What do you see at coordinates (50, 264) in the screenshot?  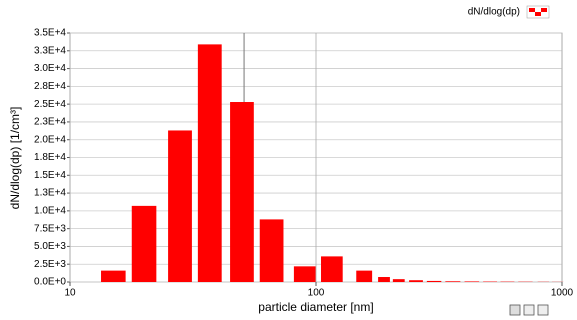 I see `y-tick-label: 2.5E+3` at bounding box center [50, 264].